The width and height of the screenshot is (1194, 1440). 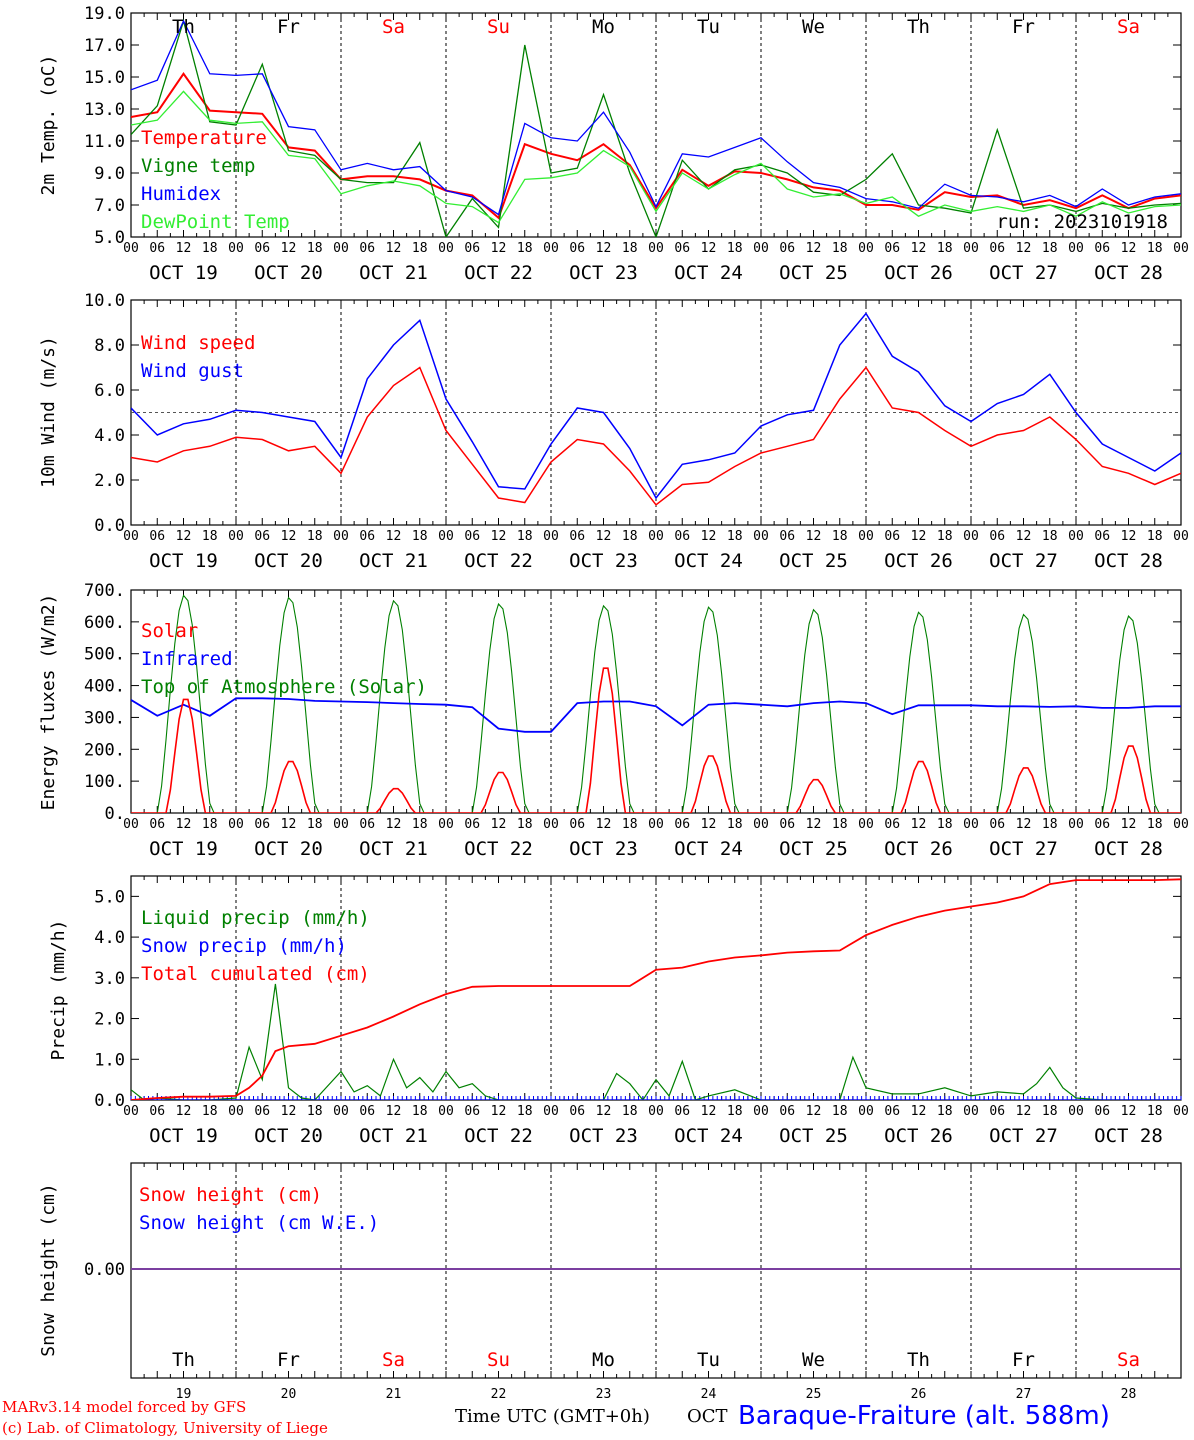 I want to click on legend-entry: Solar, so click(x=169, y=631).